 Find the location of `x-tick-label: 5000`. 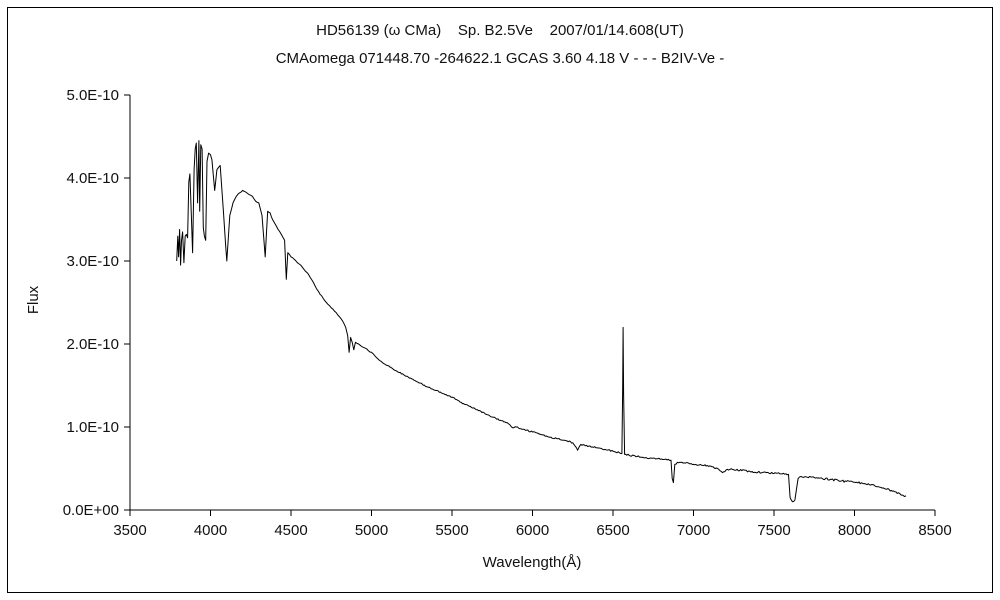

x-tick-label: 5000 is located at coordinates (371, 530).